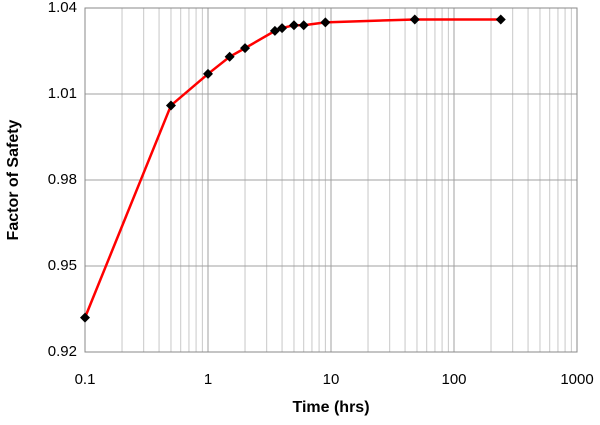 The width and height of the screenshot is (600, 425). What do you see at coordinates (13, 179) in the screenshot?
I see `y-axis-label: Factor of Safety` at bounding box center [13, 179].